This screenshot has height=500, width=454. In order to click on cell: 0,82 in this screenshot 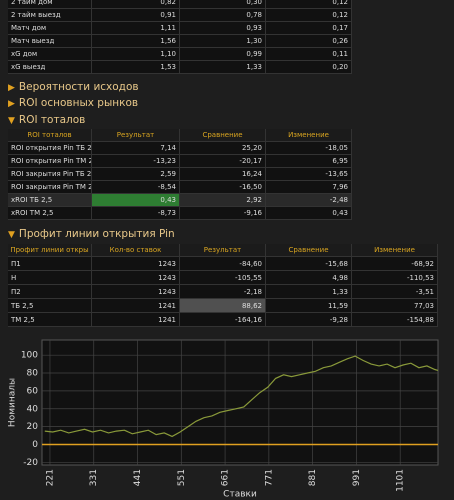, I will do `click(136, 4)`.